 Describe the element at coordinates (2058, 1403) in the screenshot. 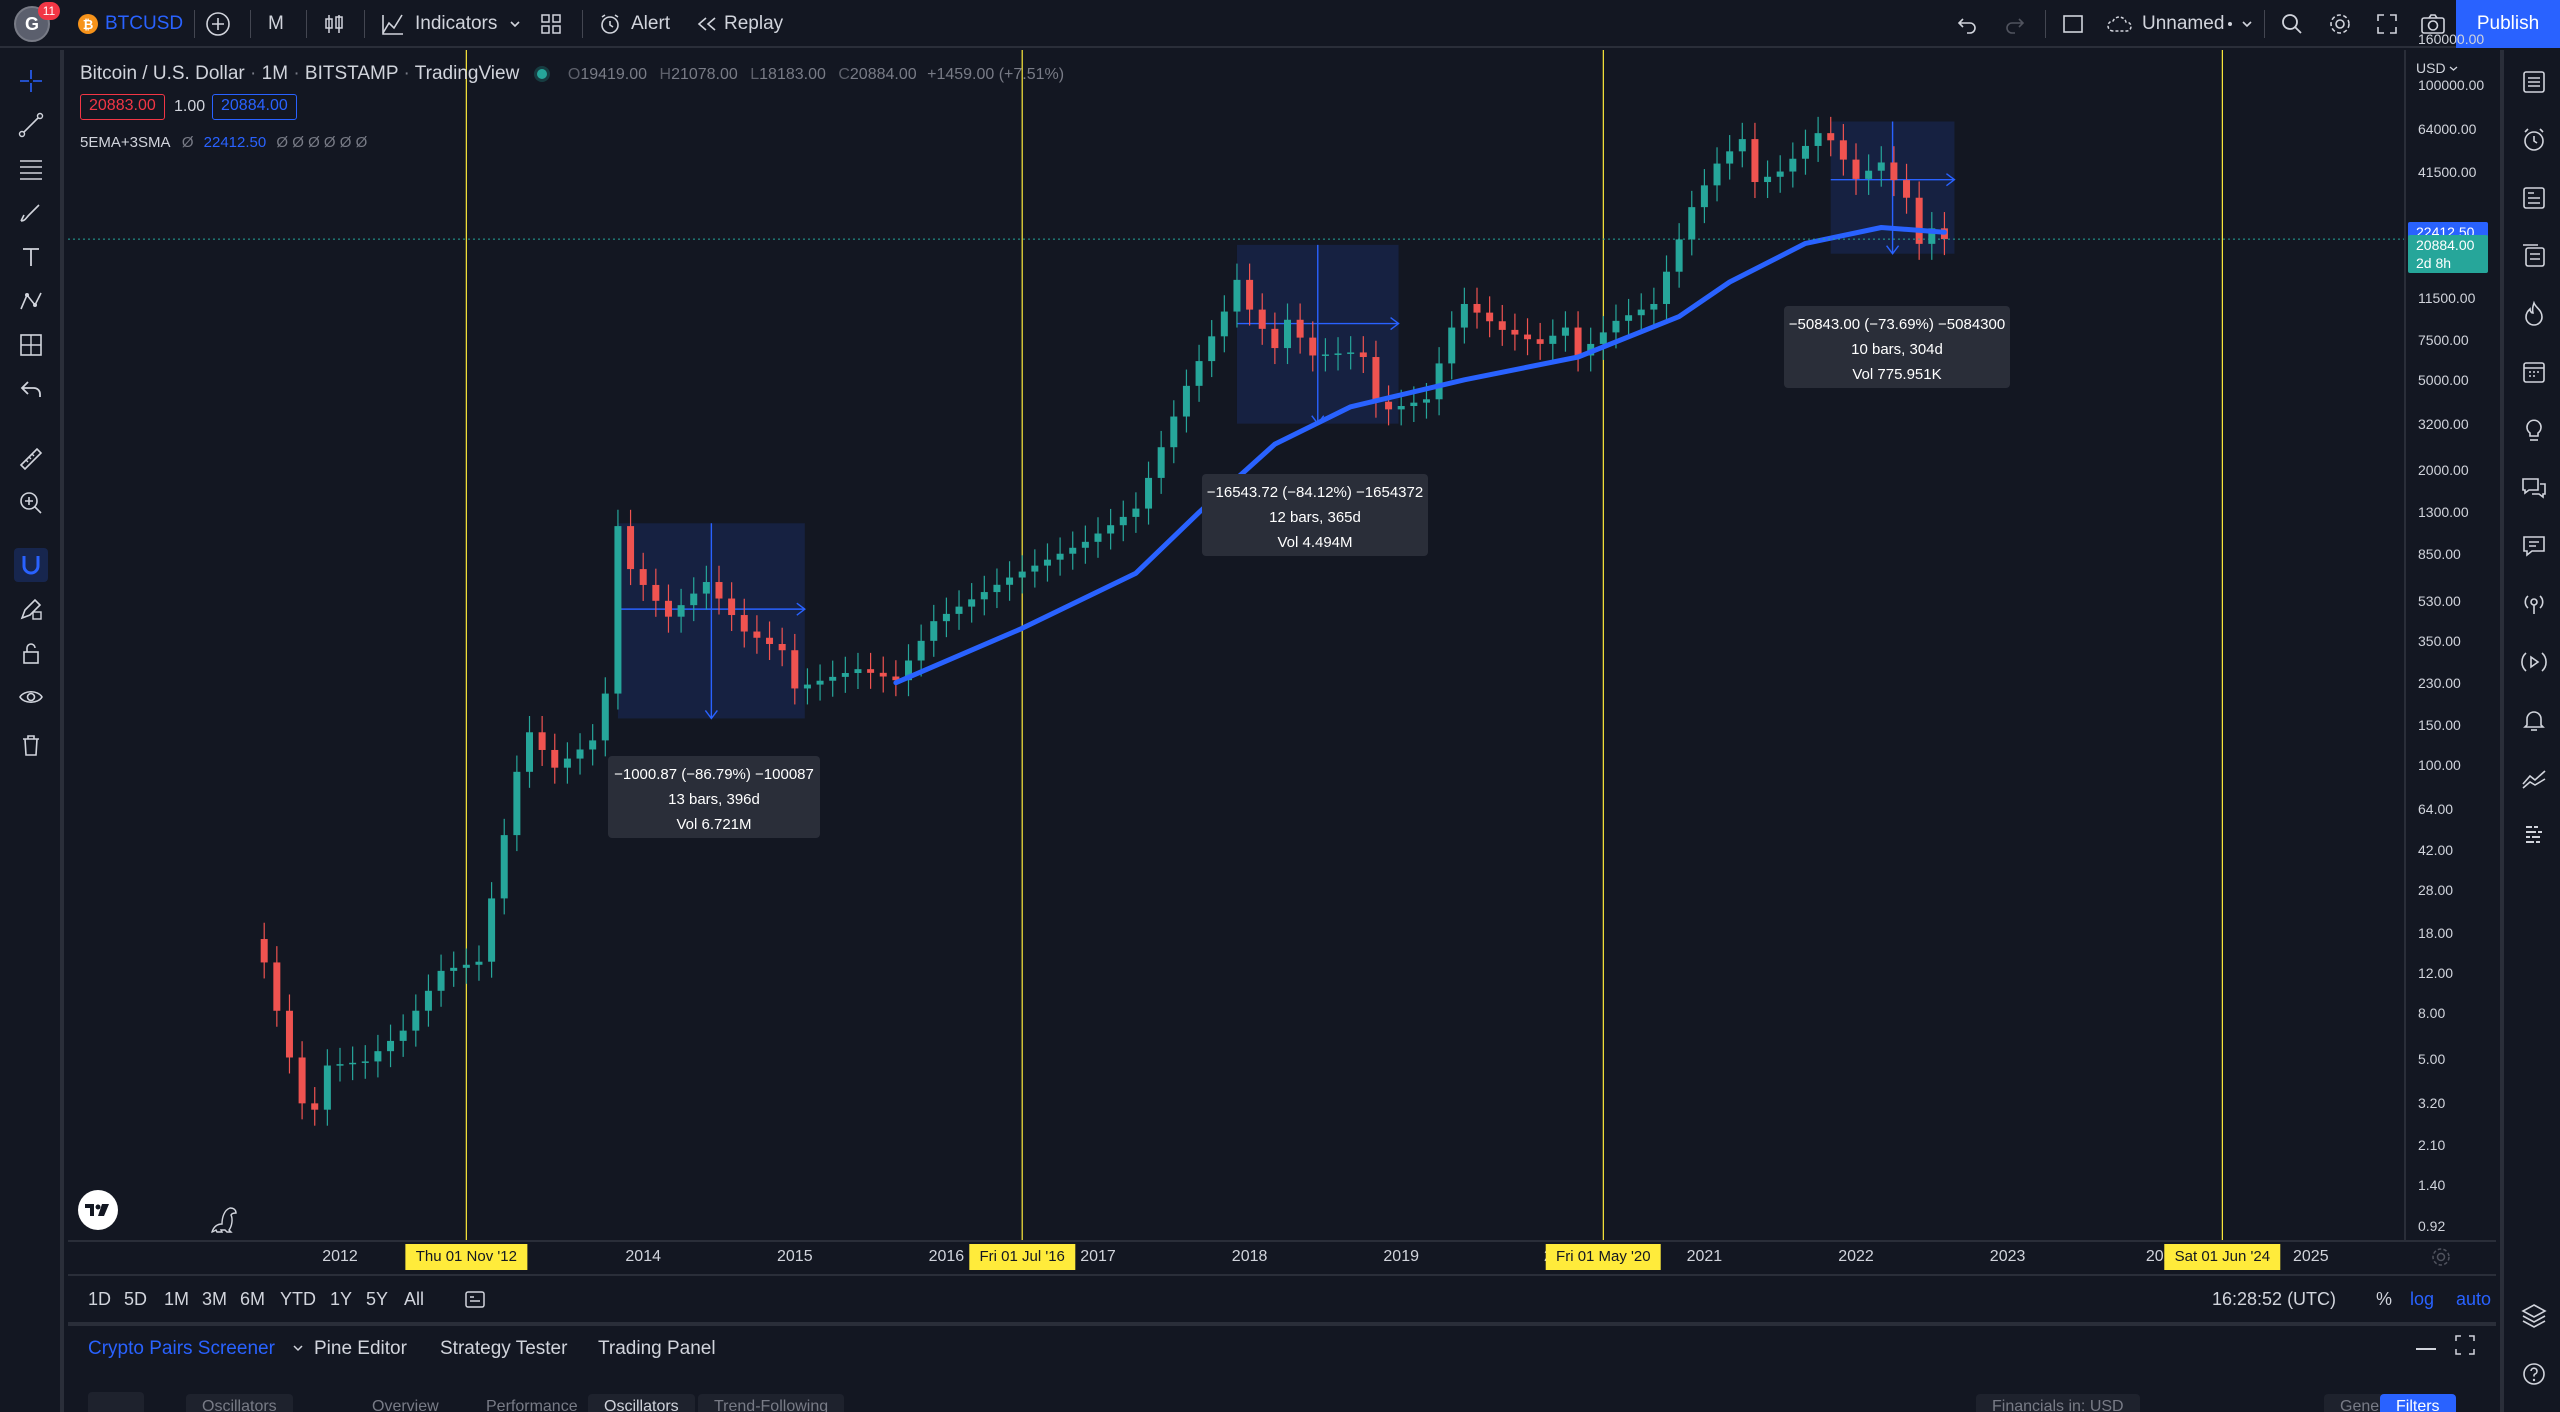

I see `financials-currency-dropdown: Financials in: USD` at that location.